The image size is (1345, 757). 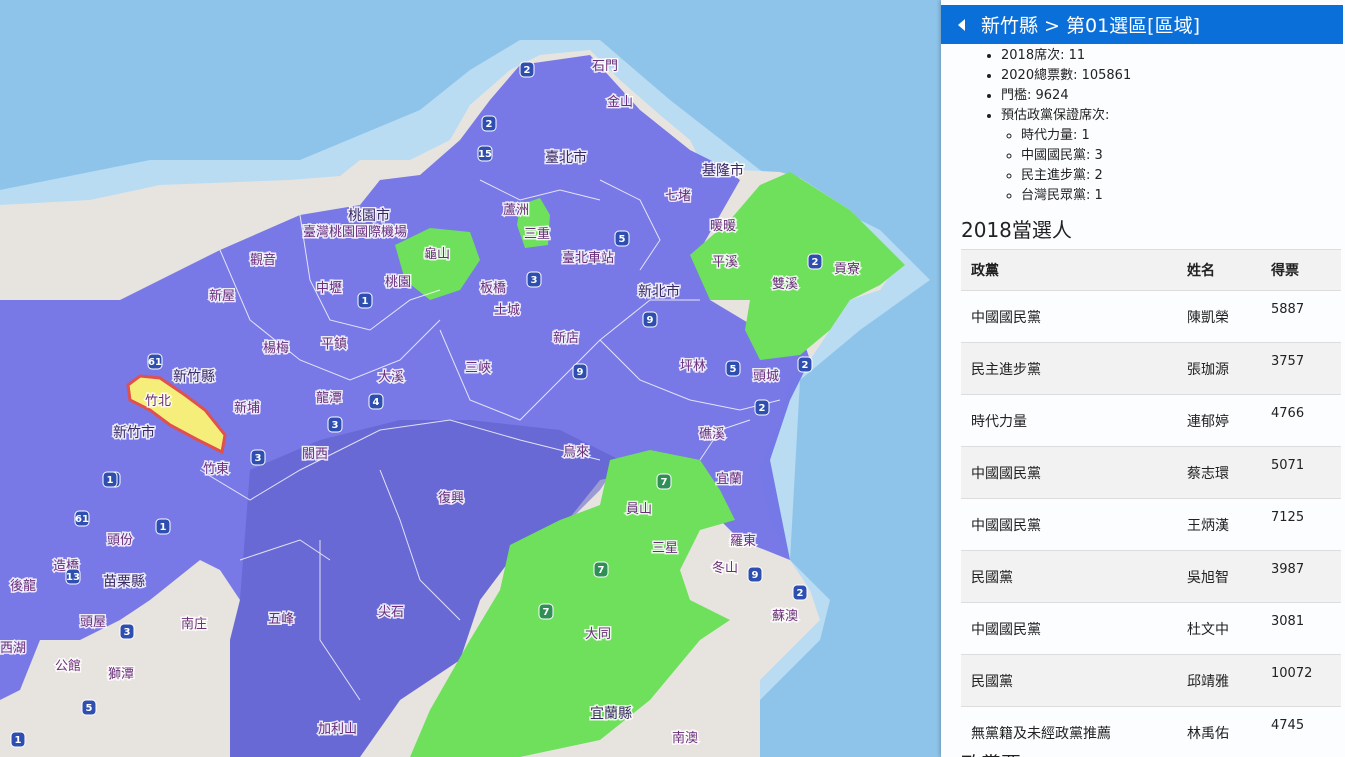 What do you see at coordinates (120, 540) in the screenshot?
I see `map-label: 頭份` at bounding box center [120, 540].